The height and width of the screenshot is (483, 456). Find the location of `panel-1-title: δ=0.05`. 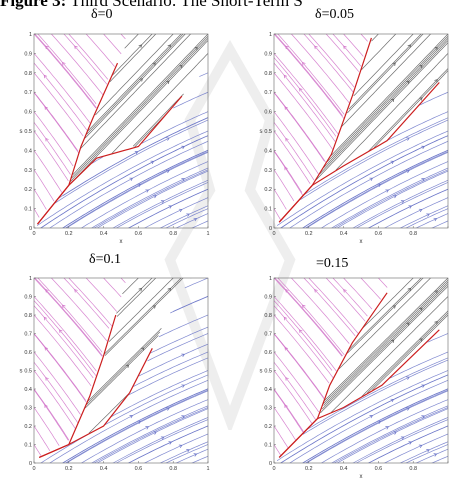

panel-1-title: δ=0.05 is located at coordinates (334, 14).